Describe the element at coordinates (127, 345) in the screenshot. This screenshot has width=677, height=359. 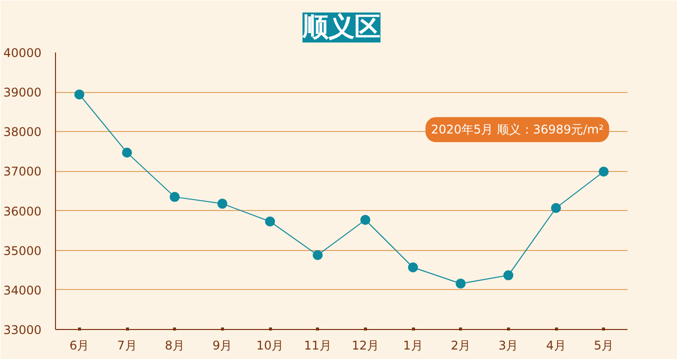
I see `x-tick-label: 7月` at that location.